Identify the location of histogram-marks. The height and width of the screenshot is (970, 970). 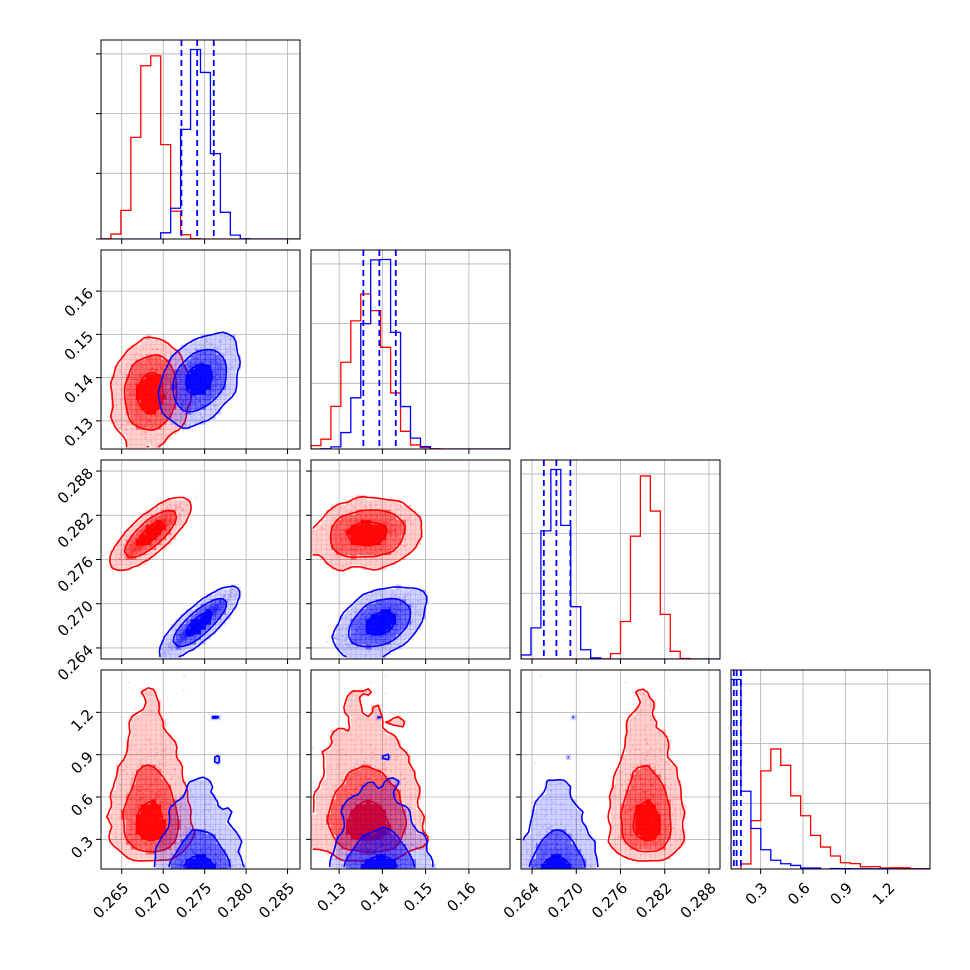
(830, 769).